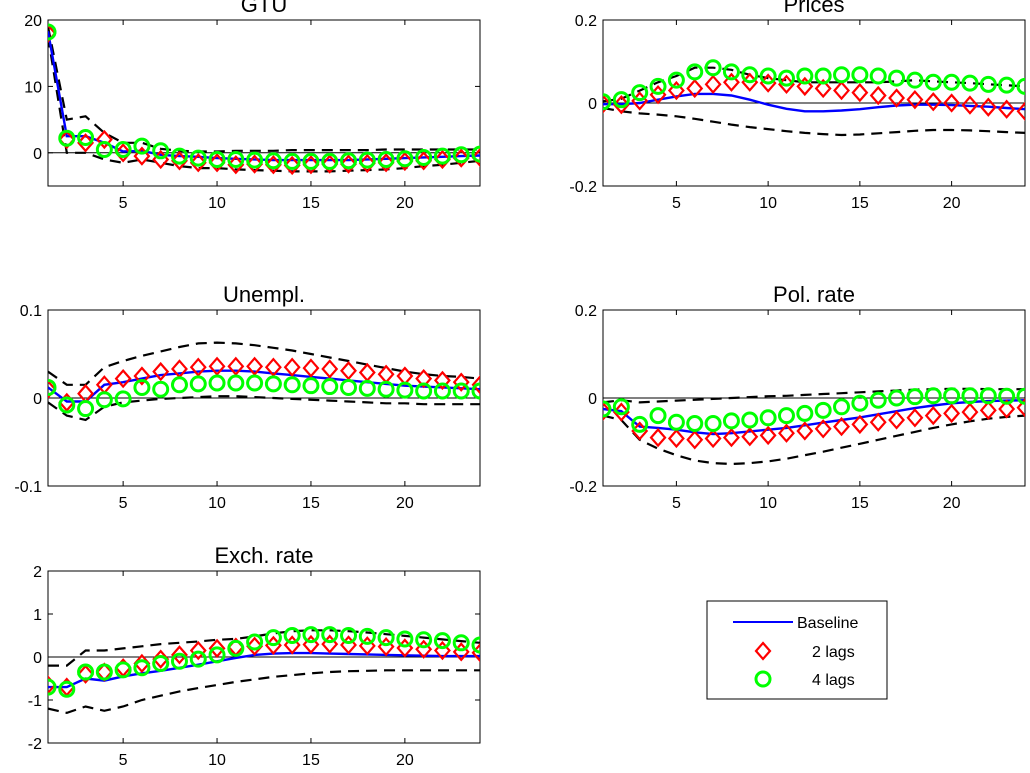  What do you see at coordinates (592, 399) in the screenshot?
I see `y-tick-label: 0` at bounding box center [592, 399].